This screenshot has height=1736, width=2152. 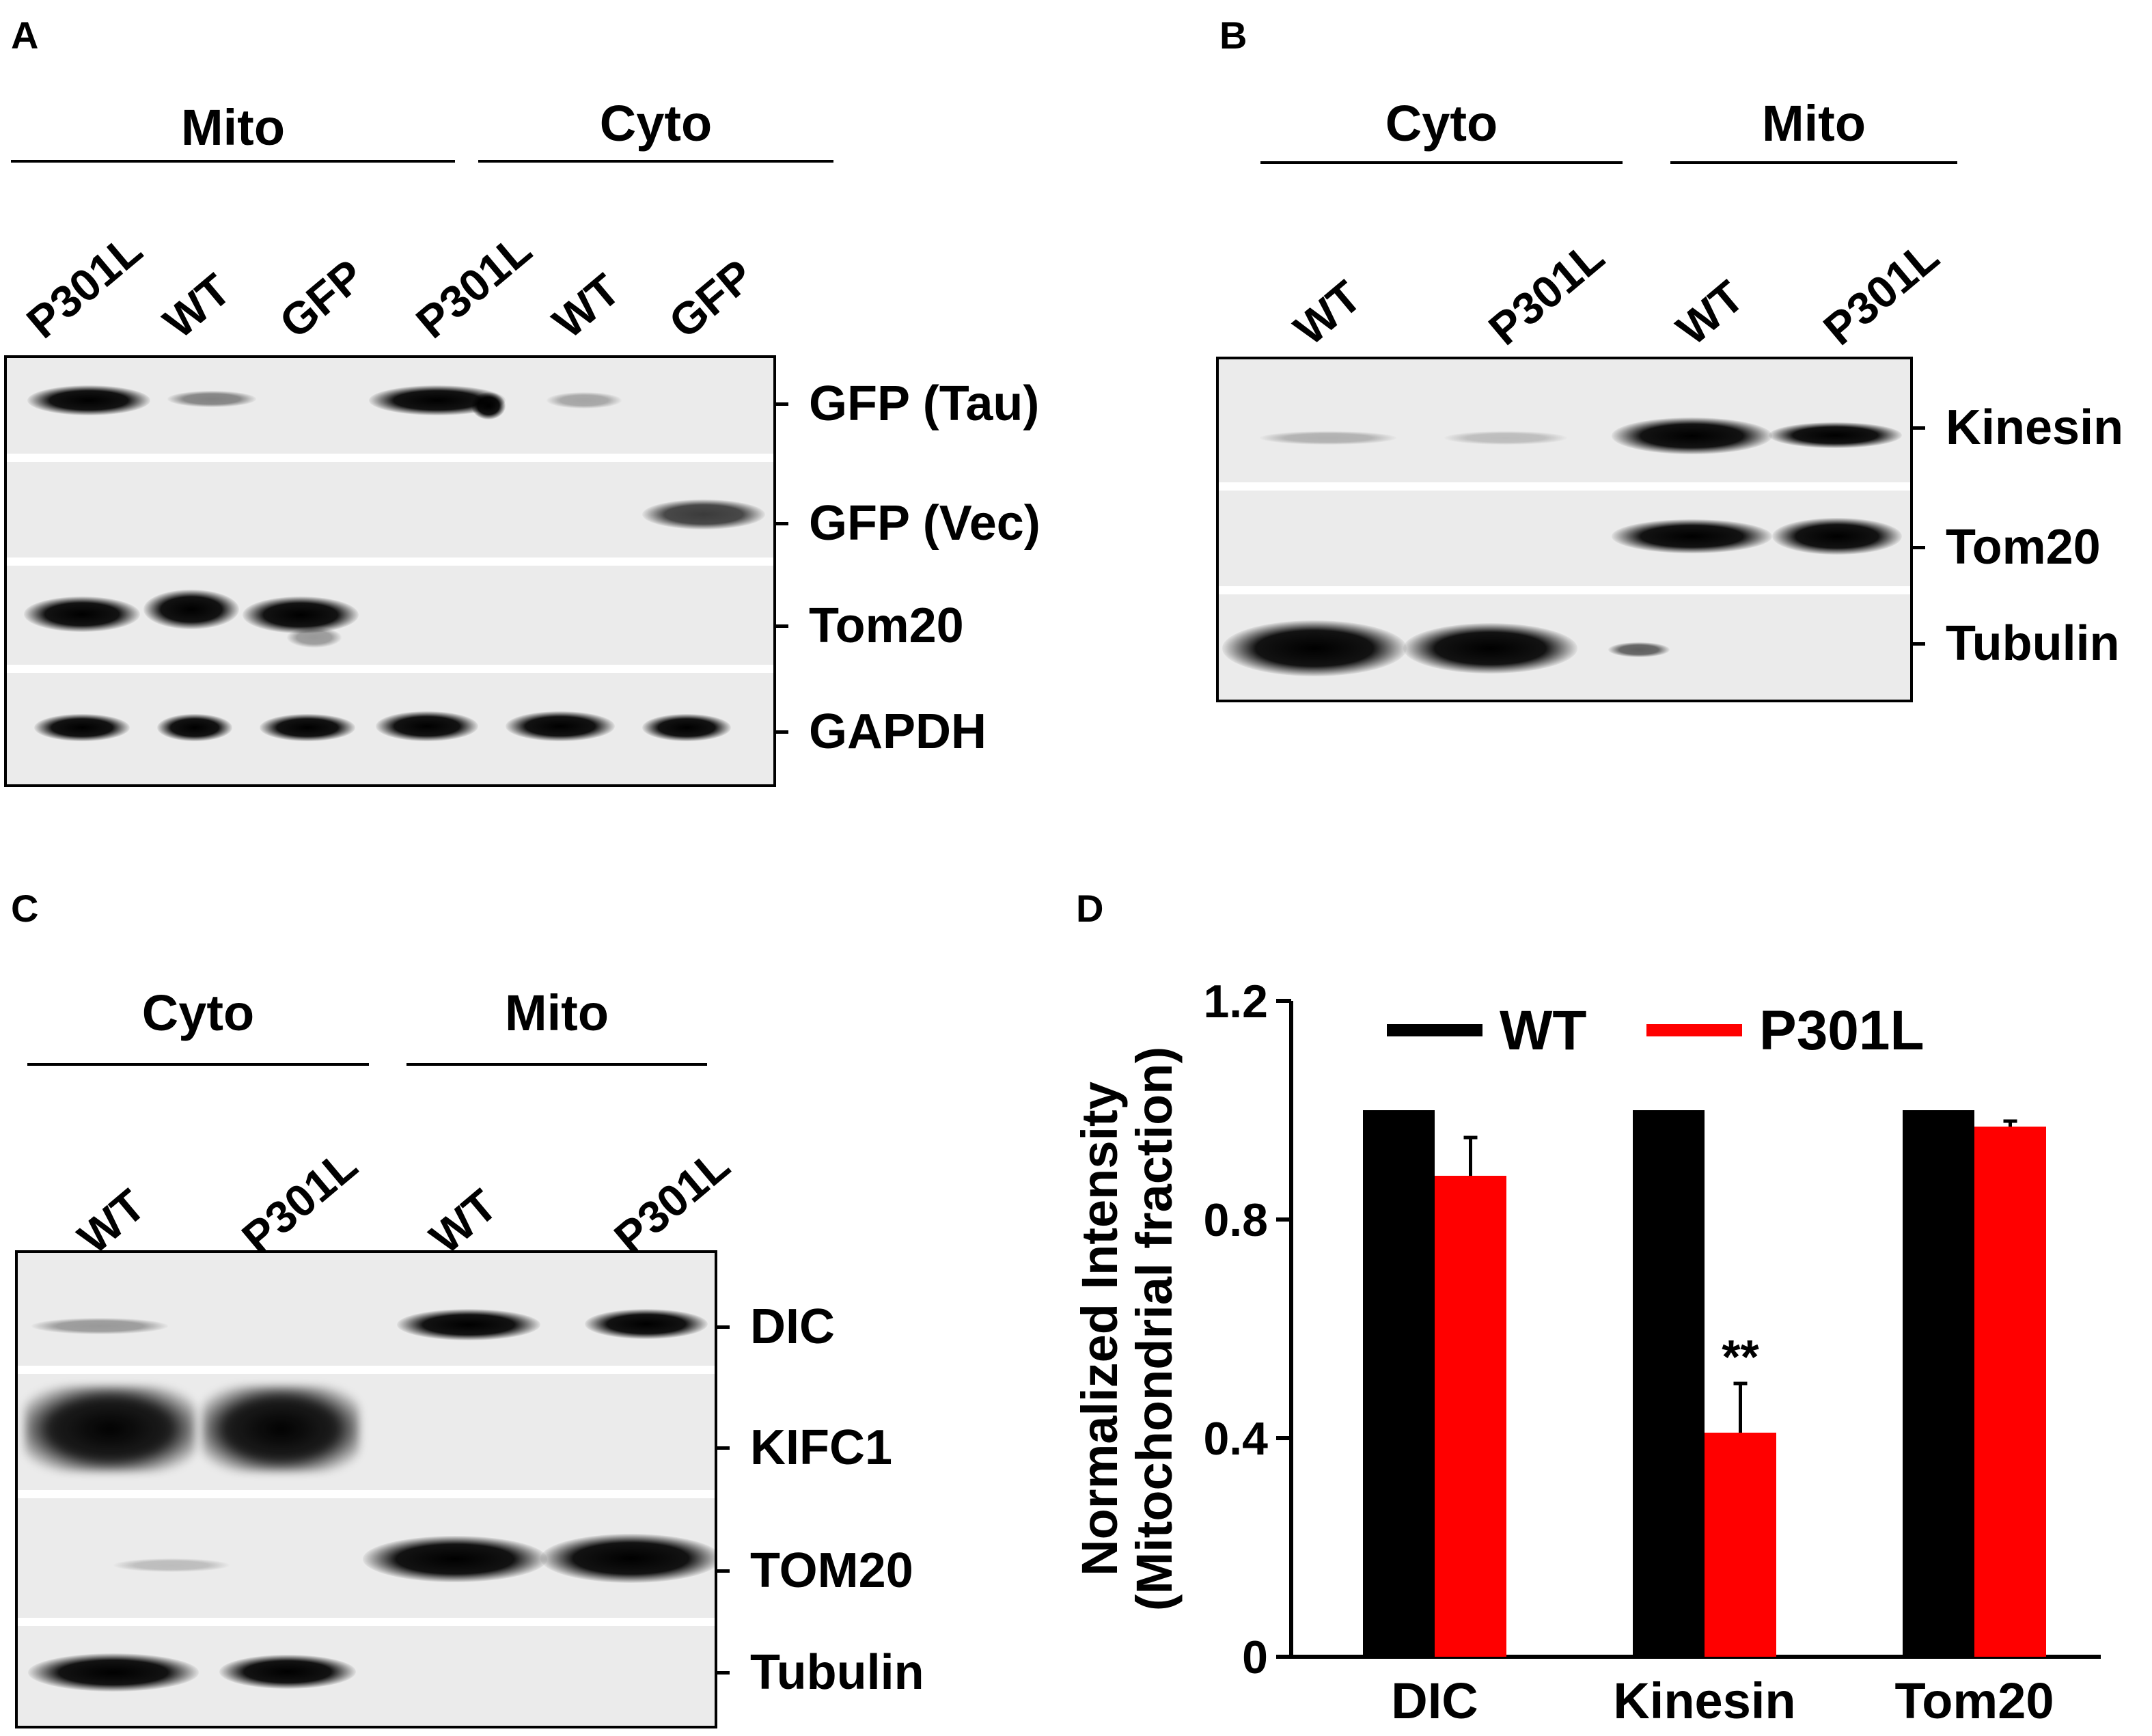 What do you see at coordinates (1236, 1220) in the screenshot?
I see `y-tick-label: 0.8` at bounding box center [1236, 1220].